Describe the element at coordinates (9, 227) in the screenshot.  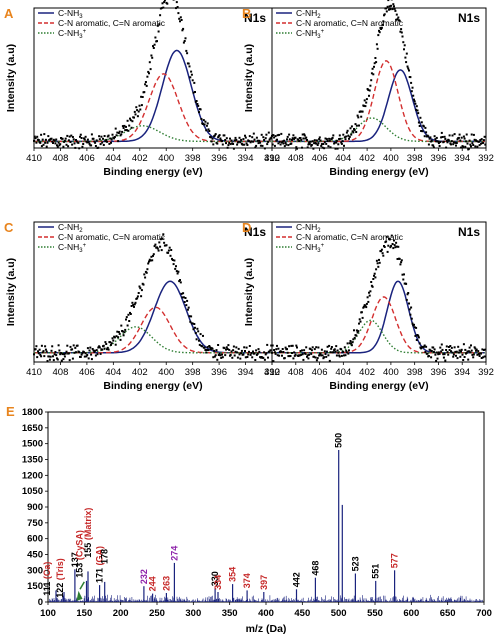
I see `panel-letter: C` at that location.